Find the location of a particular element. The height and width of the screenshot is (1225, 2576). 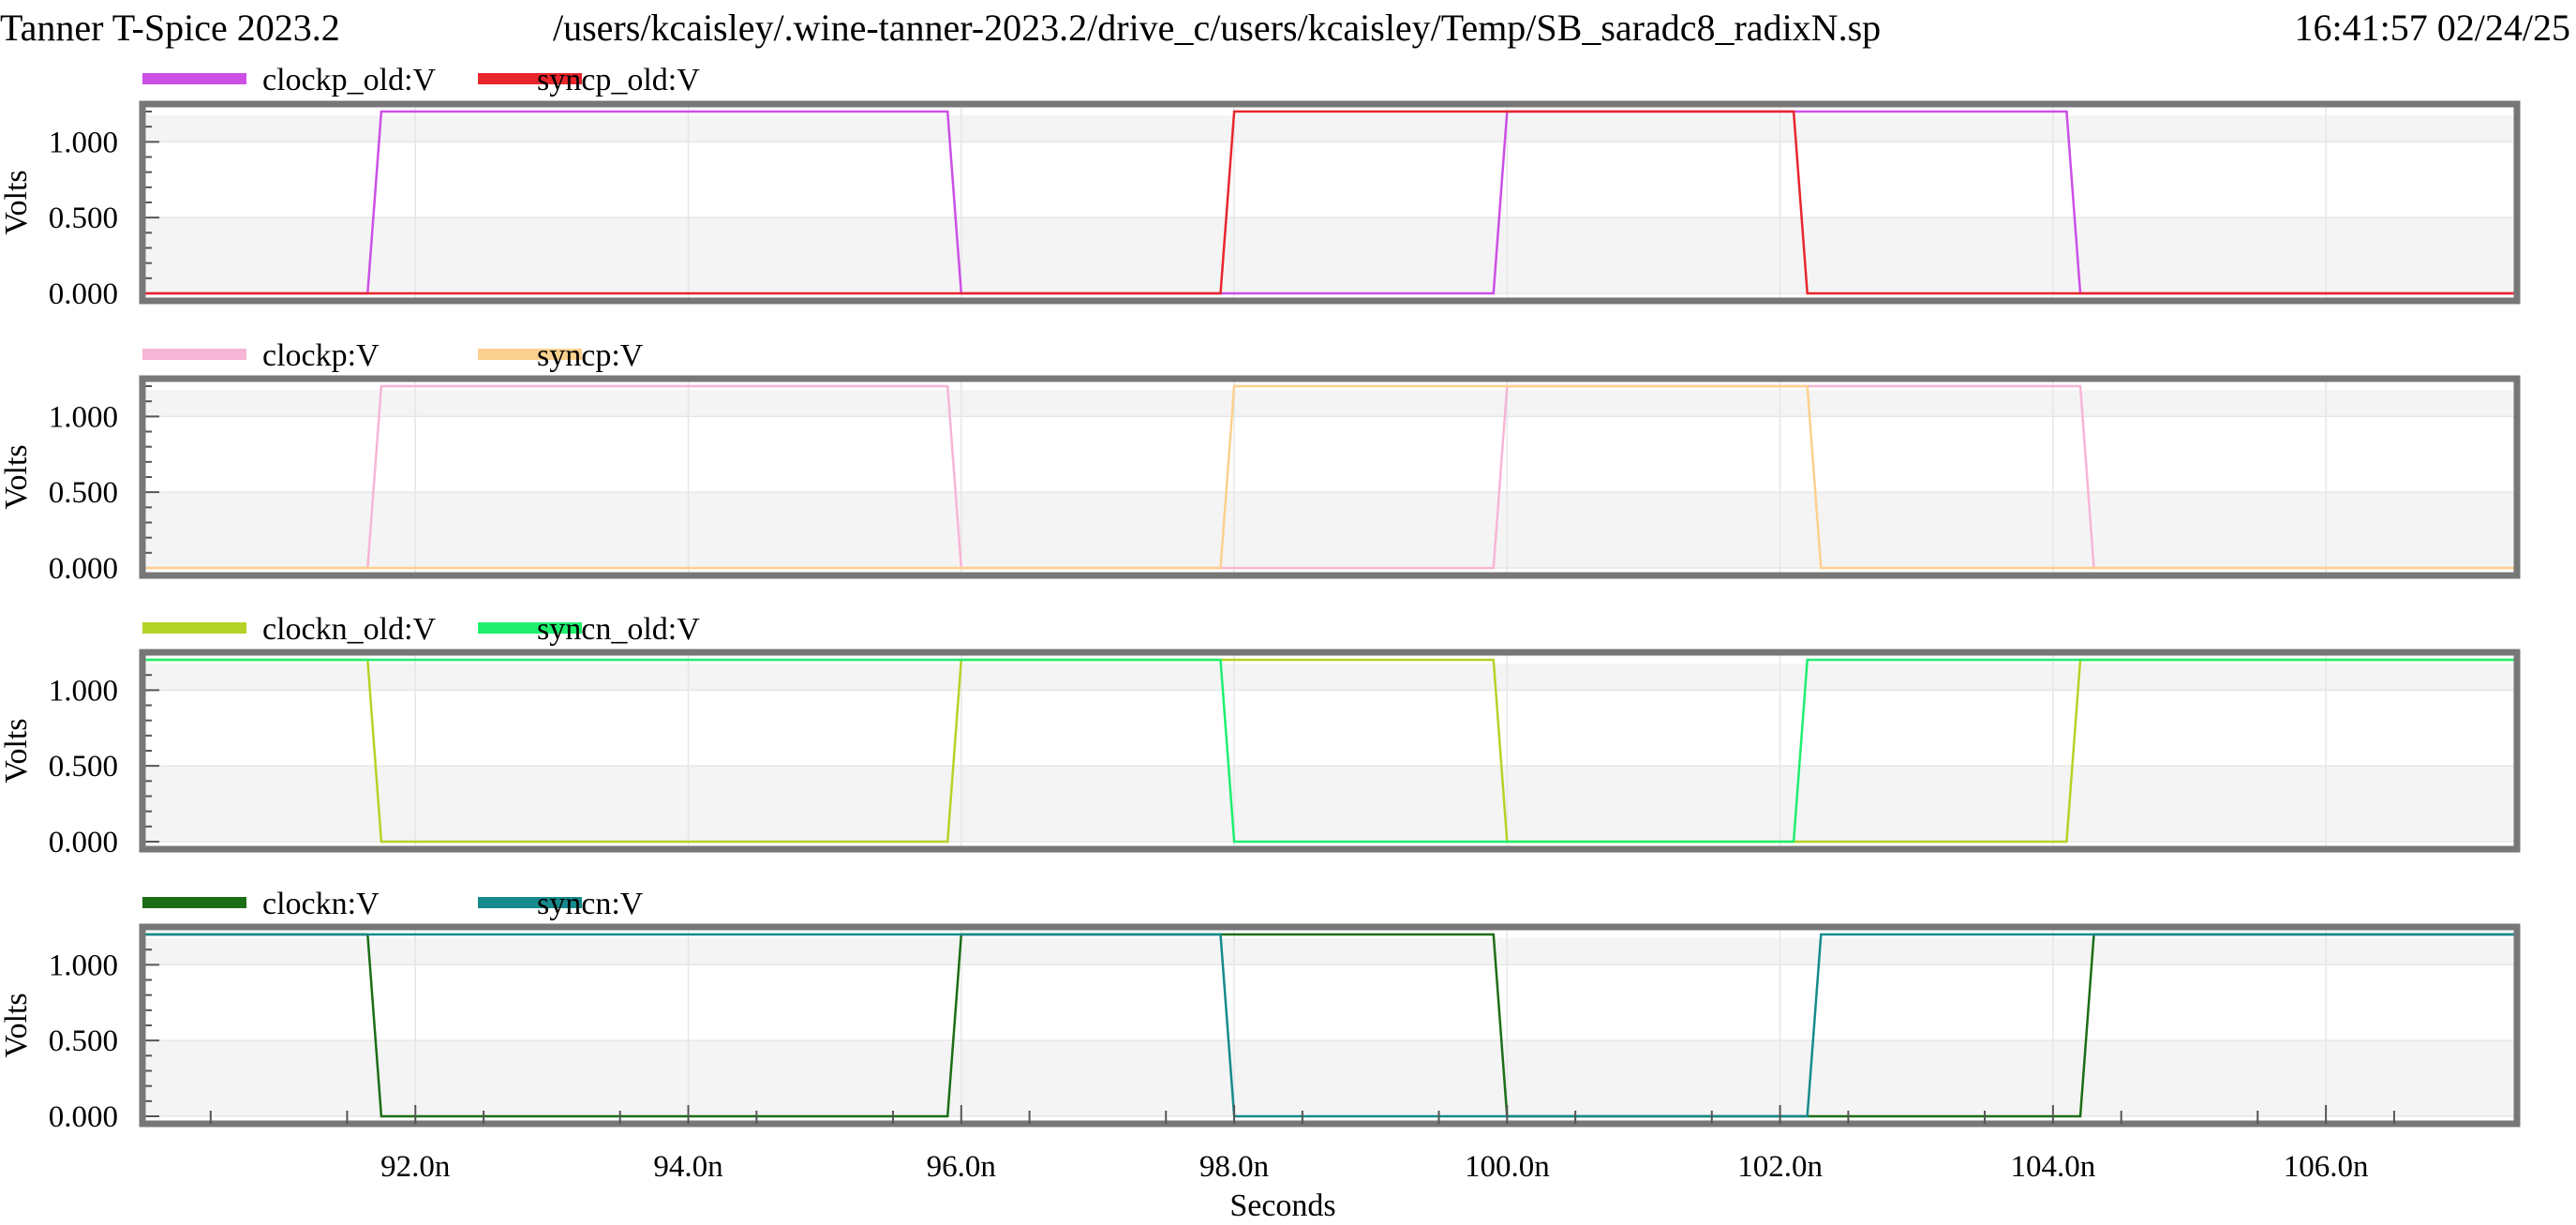

legend-label: clockp:V is located at coordinates (321, 355).